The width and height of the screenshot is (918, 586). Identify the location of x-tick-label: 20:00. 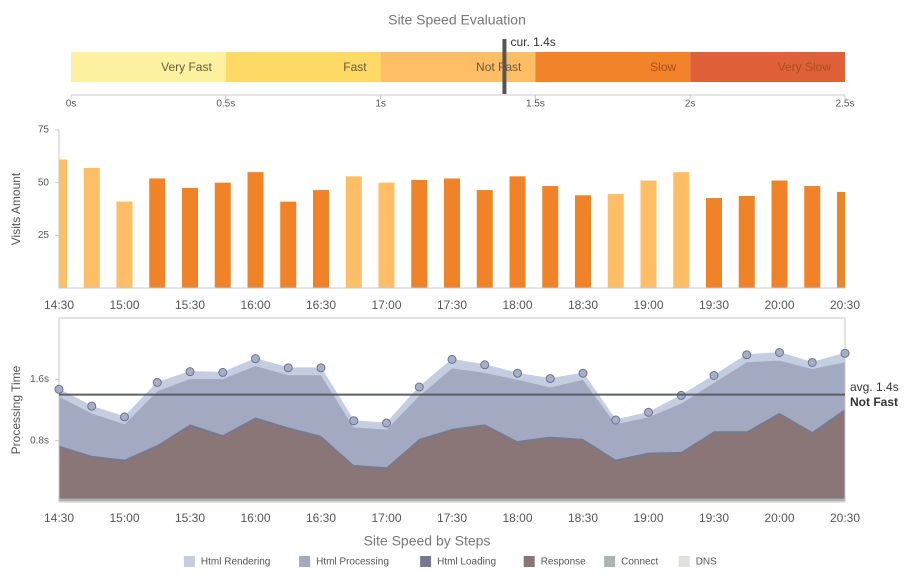
(779, 518).